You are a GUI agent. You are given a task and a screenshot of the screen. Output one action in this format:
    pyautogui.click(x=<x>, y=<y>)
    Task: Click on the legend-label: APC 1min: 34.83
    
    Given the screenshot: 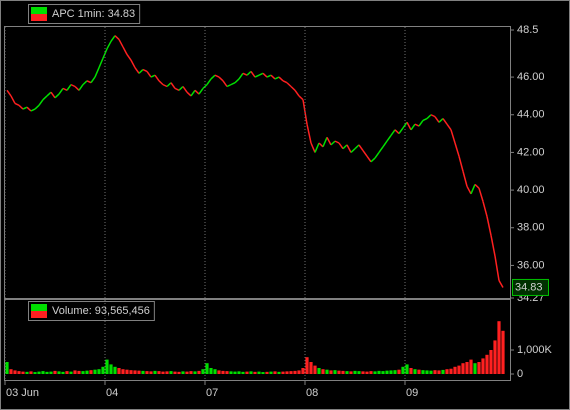 What is the action you would take?
    pyautogui.click(x=93, y=14)
    